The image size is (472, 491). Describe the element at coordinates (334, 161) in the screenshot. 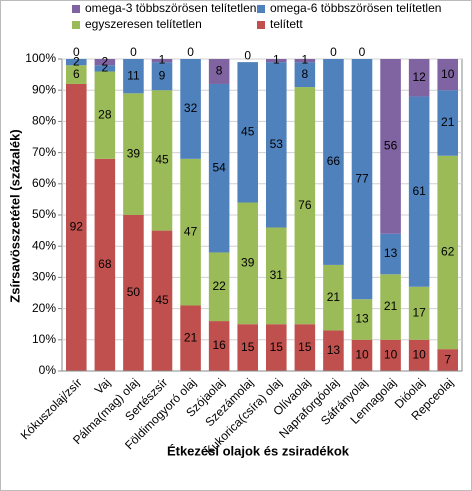

I see `data-label: 66` at that location.